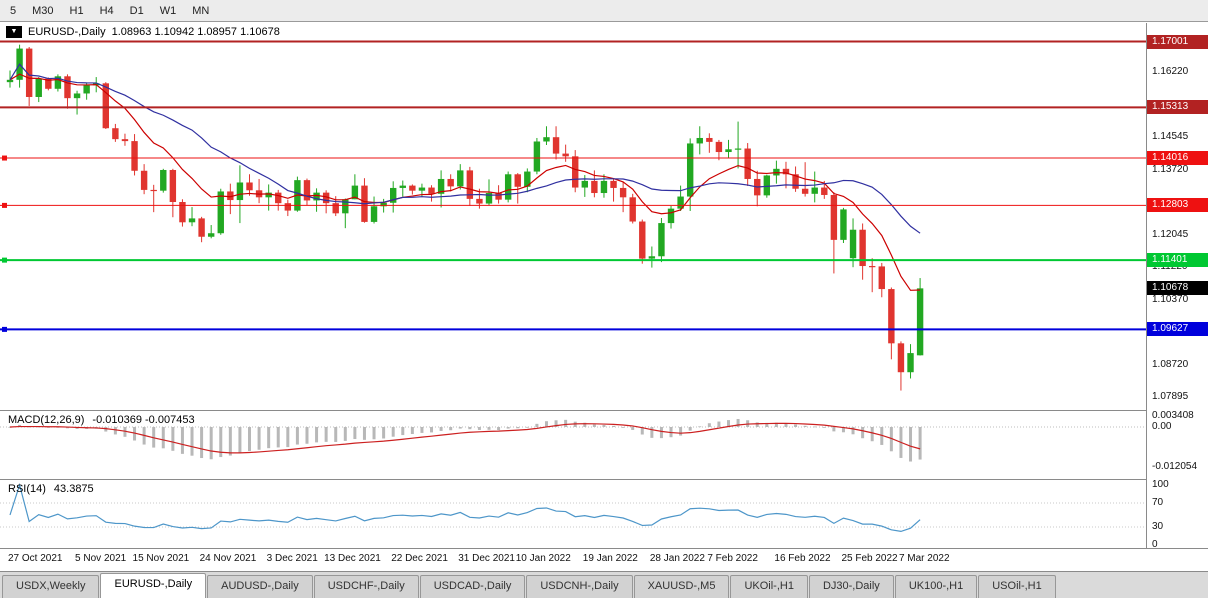 The width and height of the screenshot is (1208, 598). What do you see at coordinates (228, 558) in the screenshot?
I see `date-axis-label: 24 Nov 2021` at bounding box center [228, 558].